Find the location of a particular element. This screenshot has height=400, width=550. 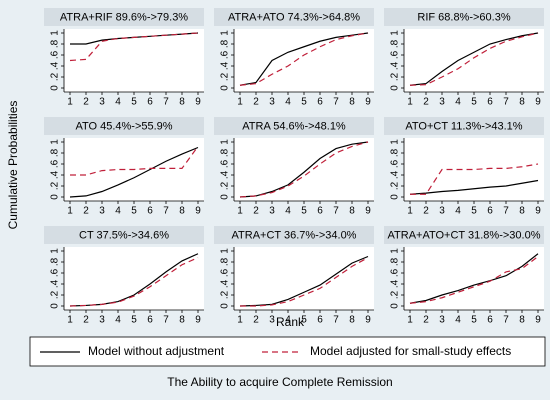

panel-title: ATRA+CT 36.7%->34.0% is located at coordinates (294, 235).